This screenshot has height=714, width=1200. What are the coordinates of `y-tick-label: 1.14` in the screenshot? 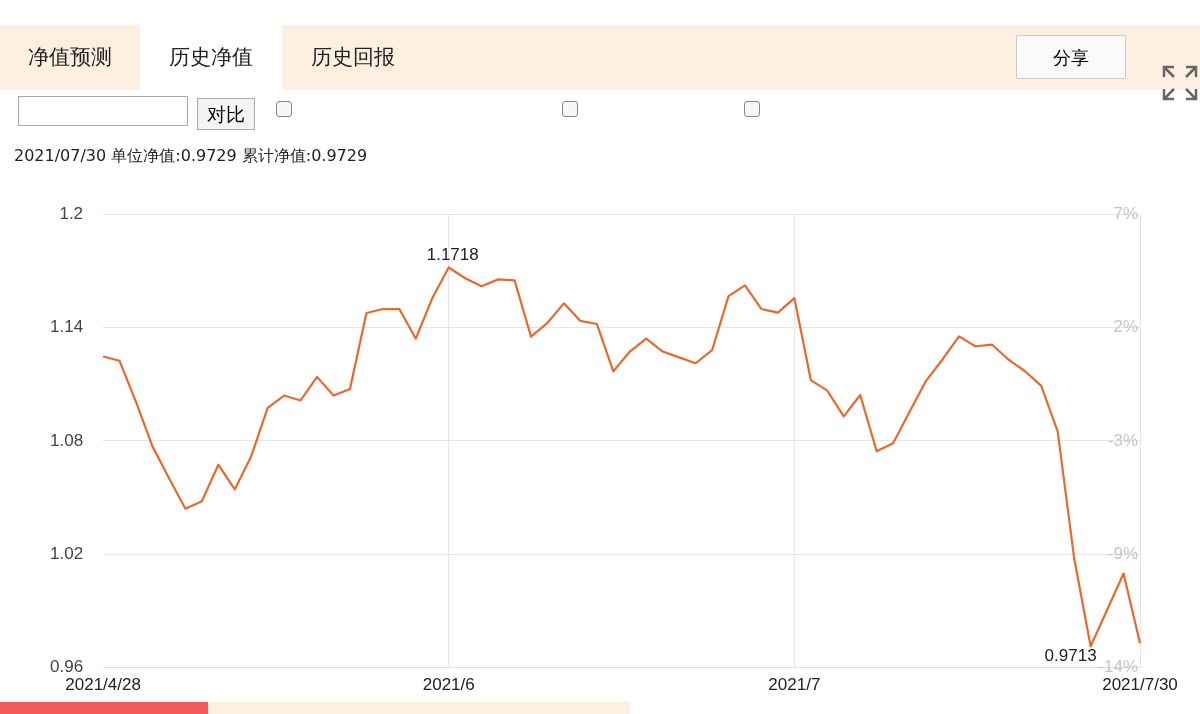 It's located at (66, 327).